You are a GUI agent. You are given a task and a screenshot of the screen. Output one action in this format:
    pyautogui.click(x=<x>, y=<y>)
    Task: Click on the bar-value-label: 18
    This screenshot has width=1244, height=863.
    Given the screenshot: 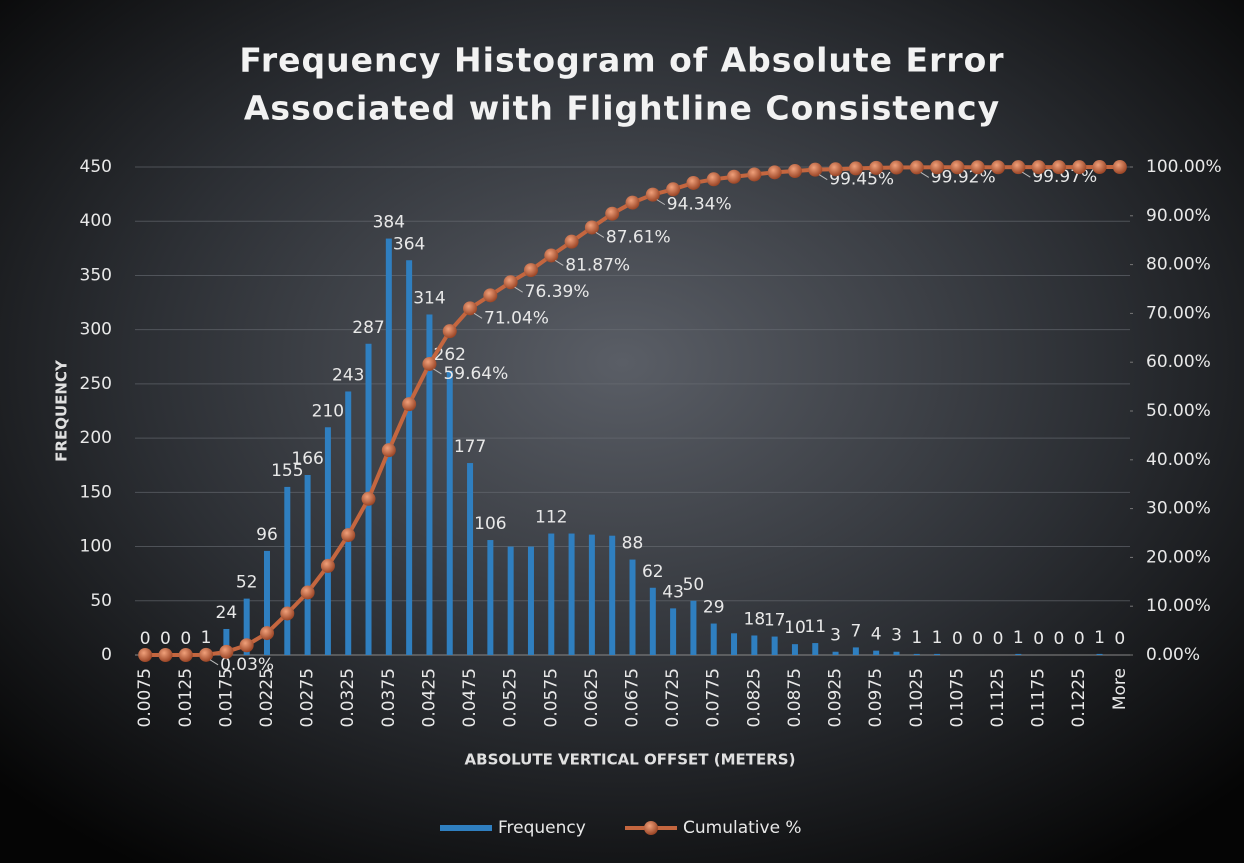 What is the action you would take?
    pyautogui.click(x=755, y=619)
    